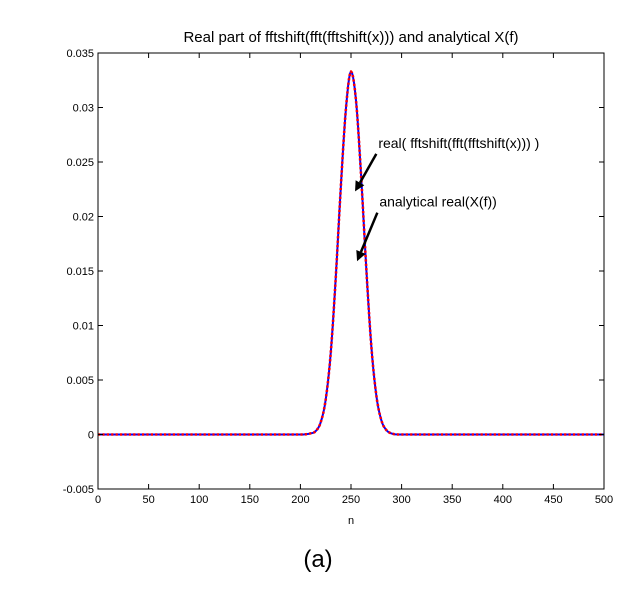 Image resolution: width=636 pixels, height=616 pixels. I want to click on y-tick-label: 0.005, so click(80, 381).